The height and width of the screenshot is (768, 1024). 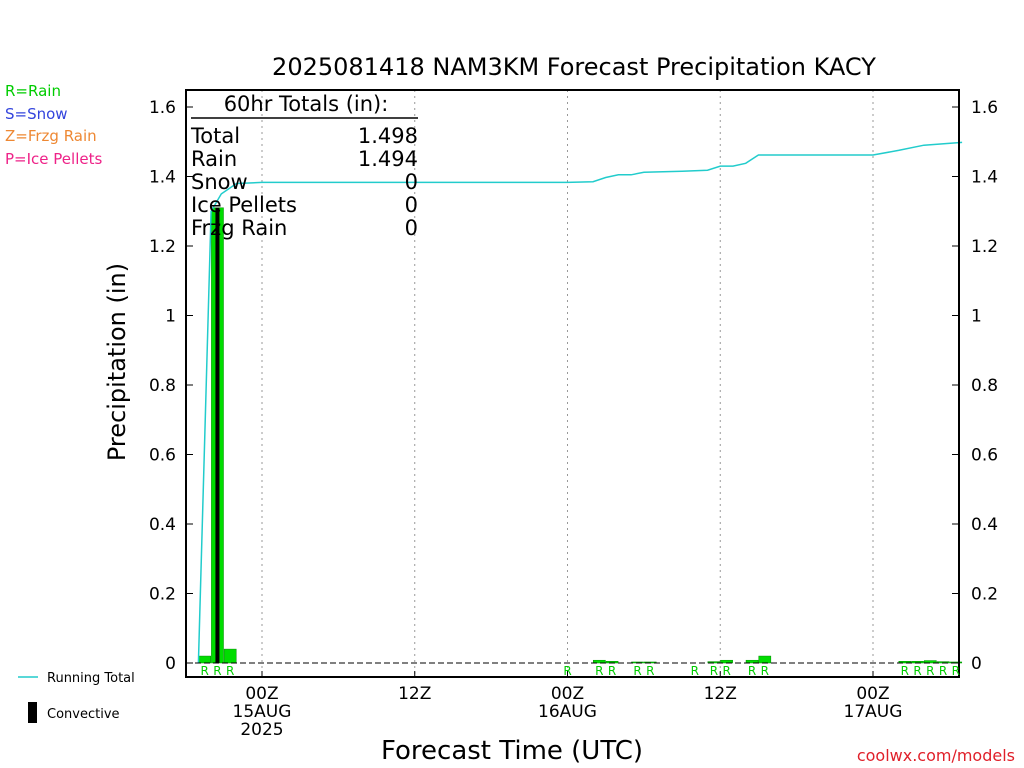 I want to click on legend-convective-swatch, so click(x=32, y=712).